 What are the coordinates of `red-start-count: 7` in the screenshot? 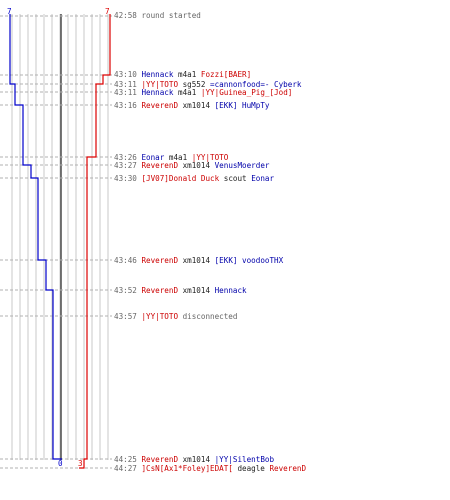 It's located at (107, 11).